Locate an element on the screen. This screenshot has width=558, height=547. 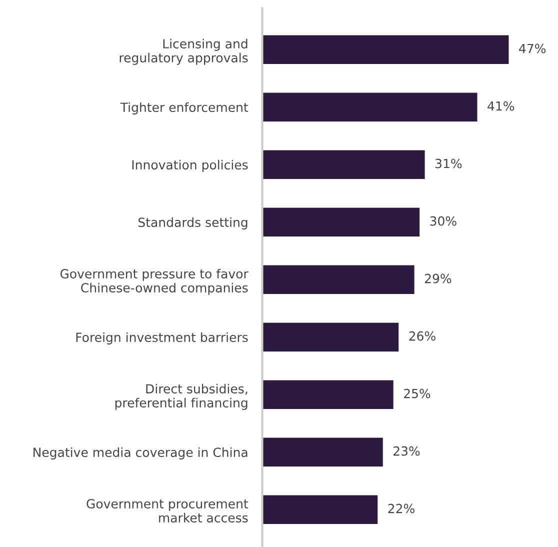
data-label: 25% is located at coordinates (417, 393).